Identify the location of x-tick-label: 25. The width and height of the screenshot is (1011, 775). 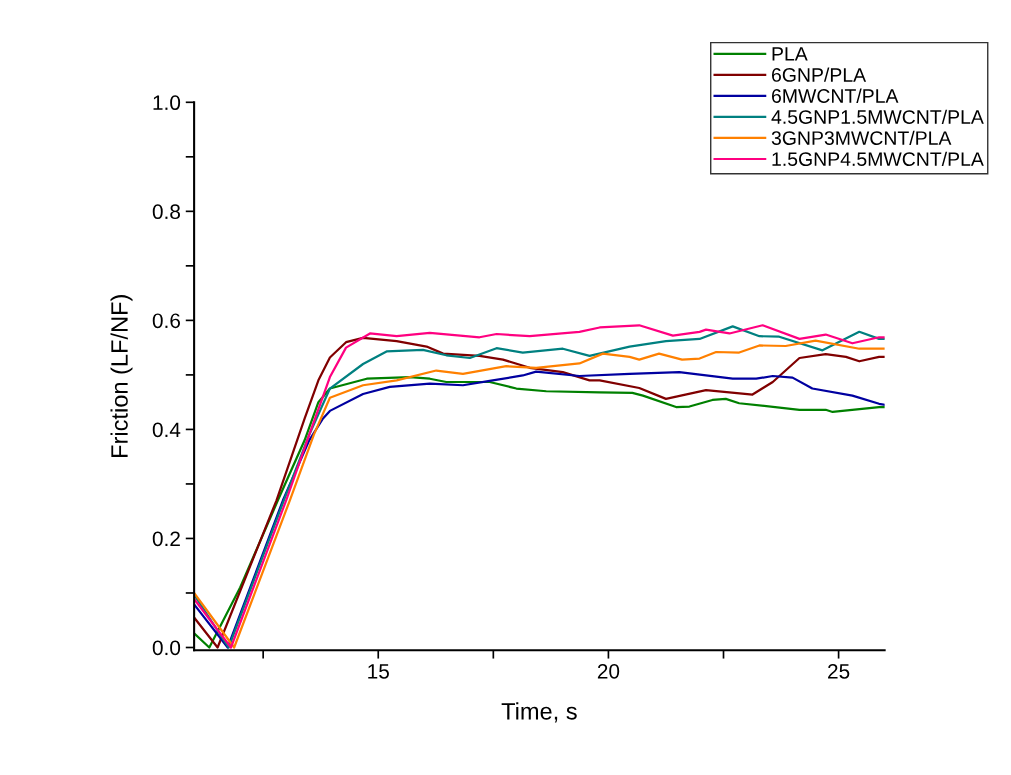
(839, 671).